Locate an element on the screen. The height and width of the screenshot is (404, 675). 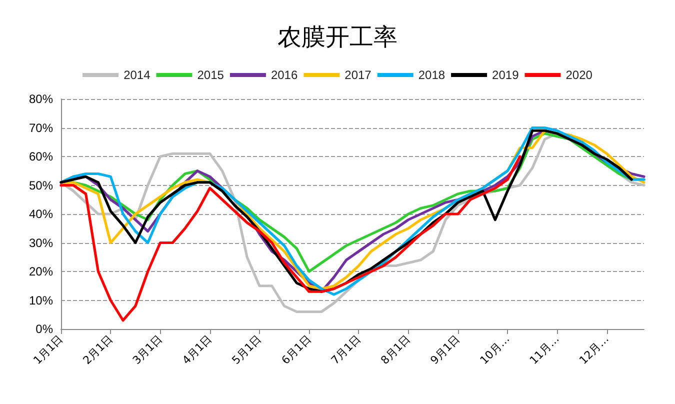
y-tick-label: 50% is located at coordinates (41, 185).